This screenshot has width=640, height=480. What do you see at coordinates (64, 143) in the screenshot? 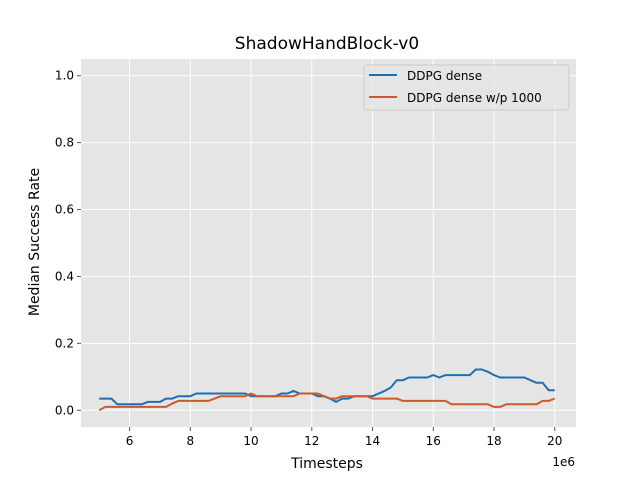
I see `y-tick-label: 0.8` at bounding box center [64, 143].